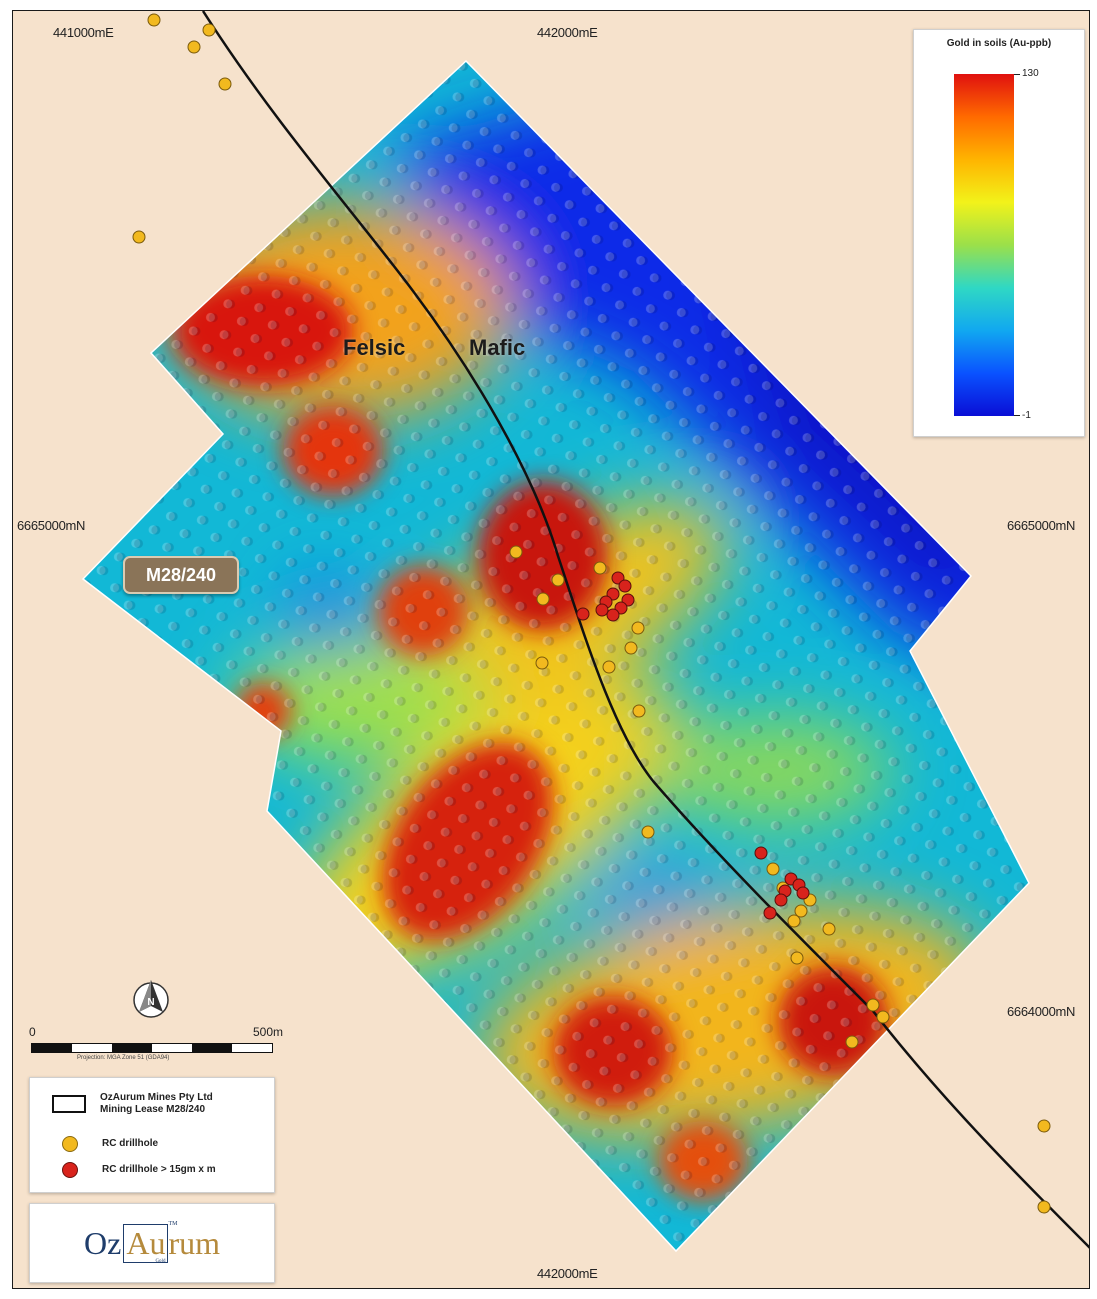 This screenshot has width=1097, height=1299. I want to click on easting-label-442000-bottom: 442000mE, so click(567, 1273).